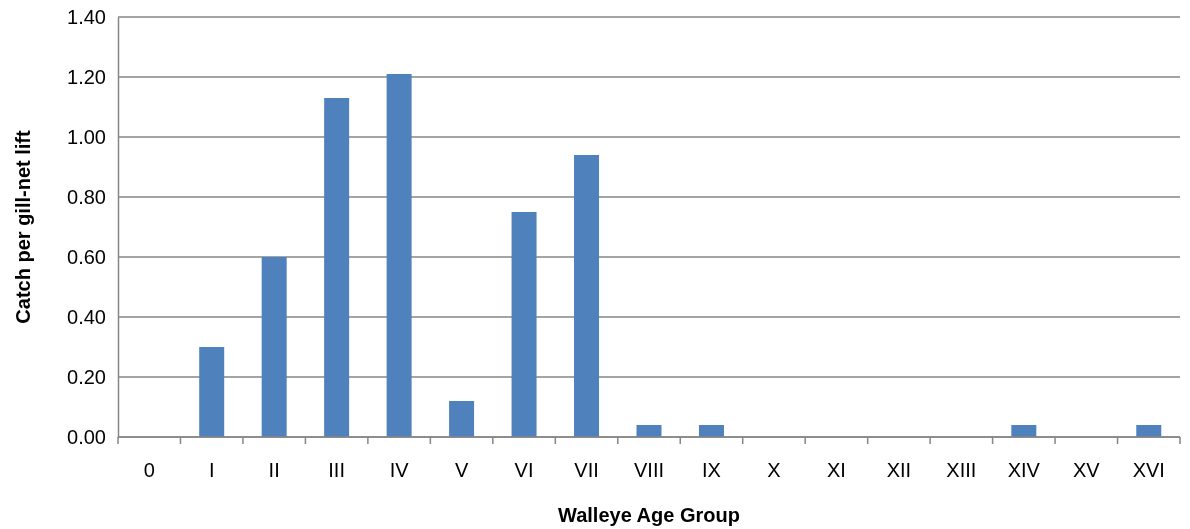 The height and width of the screenshot is (529, 1190). What do you see at coordinates (461, 470) in the screenshot?
I see `x-tick-label: V` at bounding box center [461, 470].